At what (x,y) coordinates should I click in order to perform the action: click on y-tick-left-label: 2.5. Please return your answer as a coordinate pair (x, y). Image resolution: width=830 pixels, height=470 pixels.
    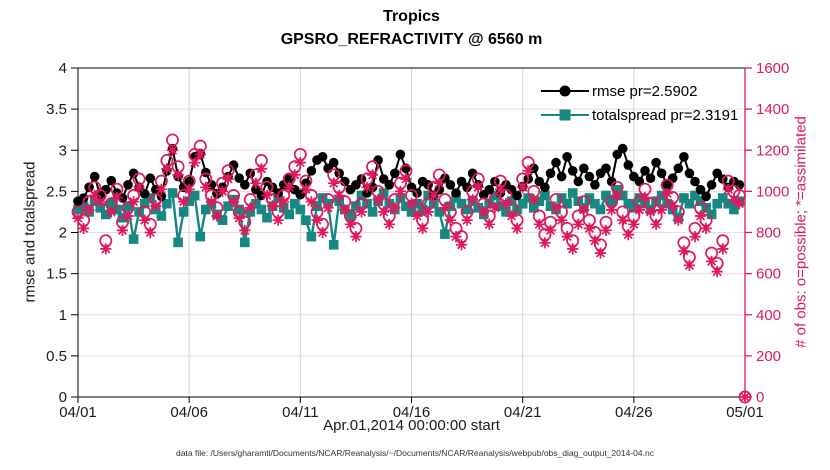
    Looking at the image, I should click on (56, 191).